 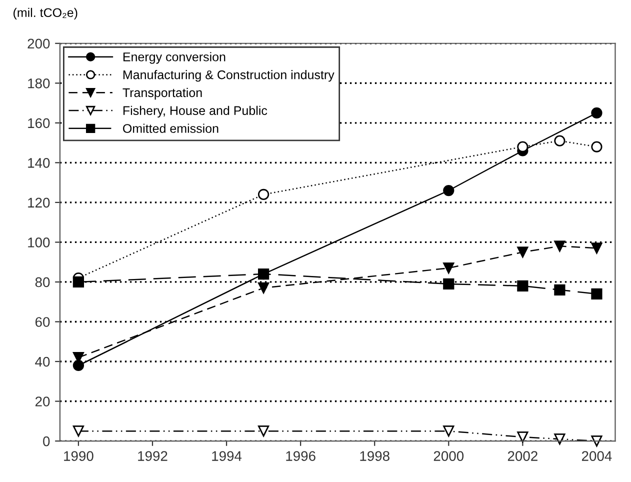 What do you see at coordinates (39, 43) in the screenshot?
I see `y-tick-label: 200` at bounding box center [39, 43].